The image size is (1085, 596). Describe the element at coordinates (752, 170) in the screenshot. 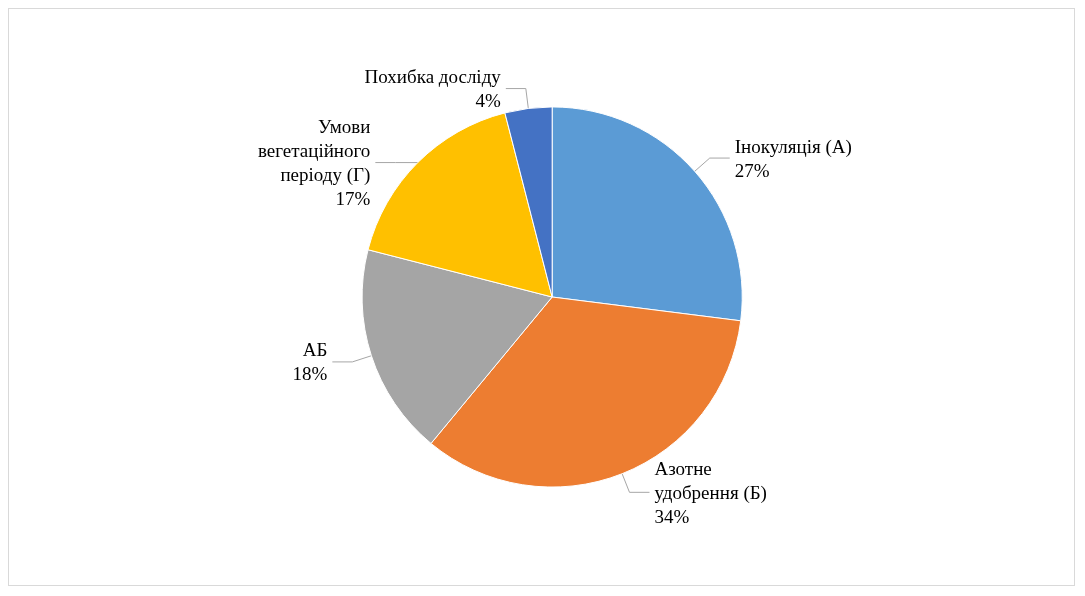

I see `data-label: 27%` at that location.